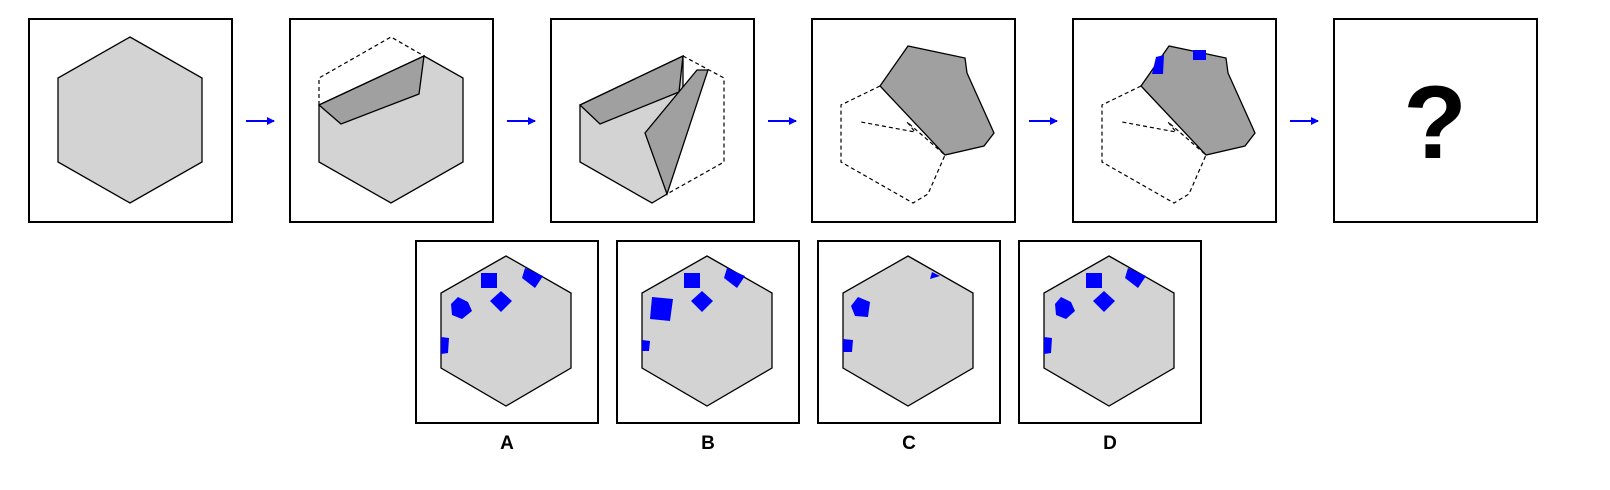 This screenshot has width=1610, height=490. I want to click on option-b, so click(708, 332).